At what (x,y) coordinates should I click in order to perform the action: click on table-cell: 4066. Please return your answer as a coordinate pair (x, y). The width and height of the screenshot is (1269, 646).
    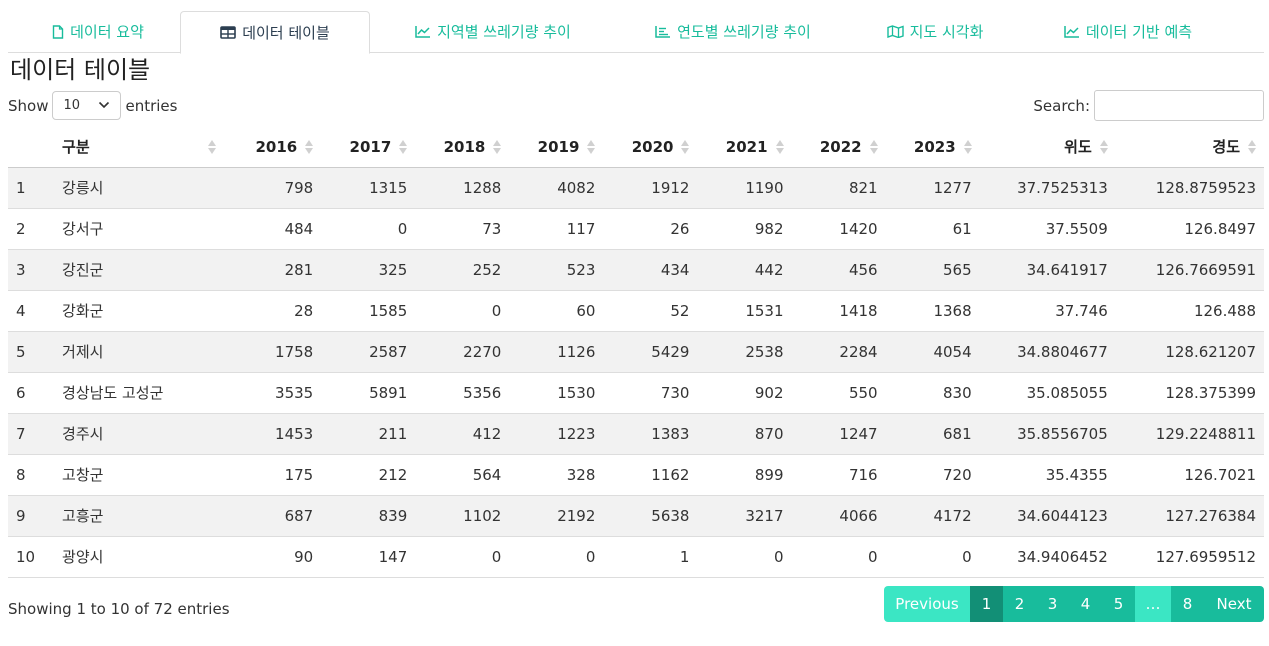
    Looking at the image, I should click on (838, 515).